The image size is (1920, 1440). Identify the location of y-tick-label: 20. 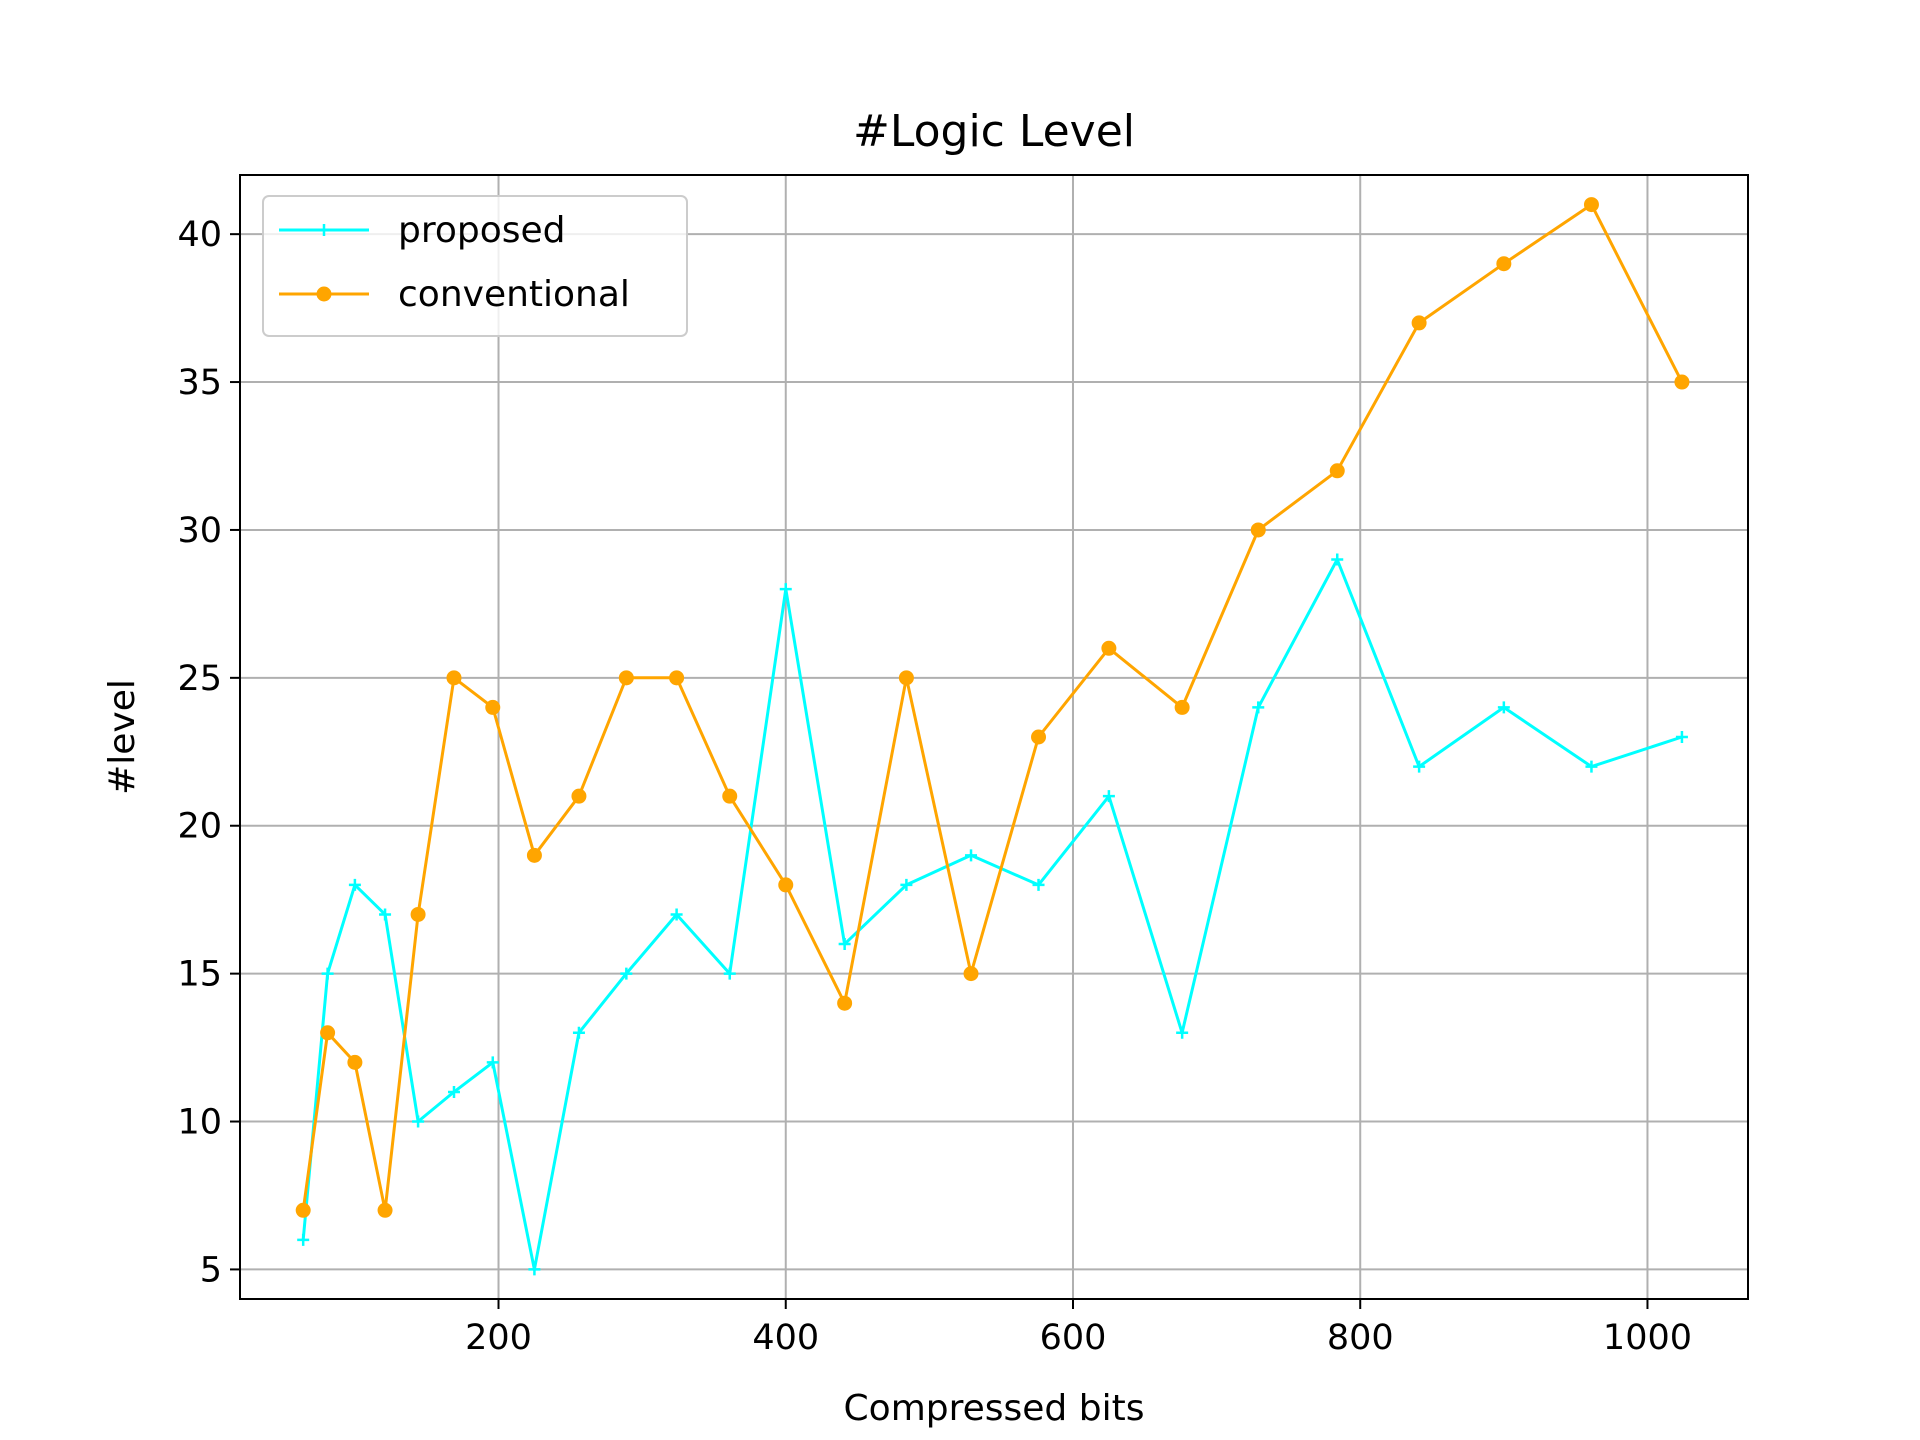
(199, 827).